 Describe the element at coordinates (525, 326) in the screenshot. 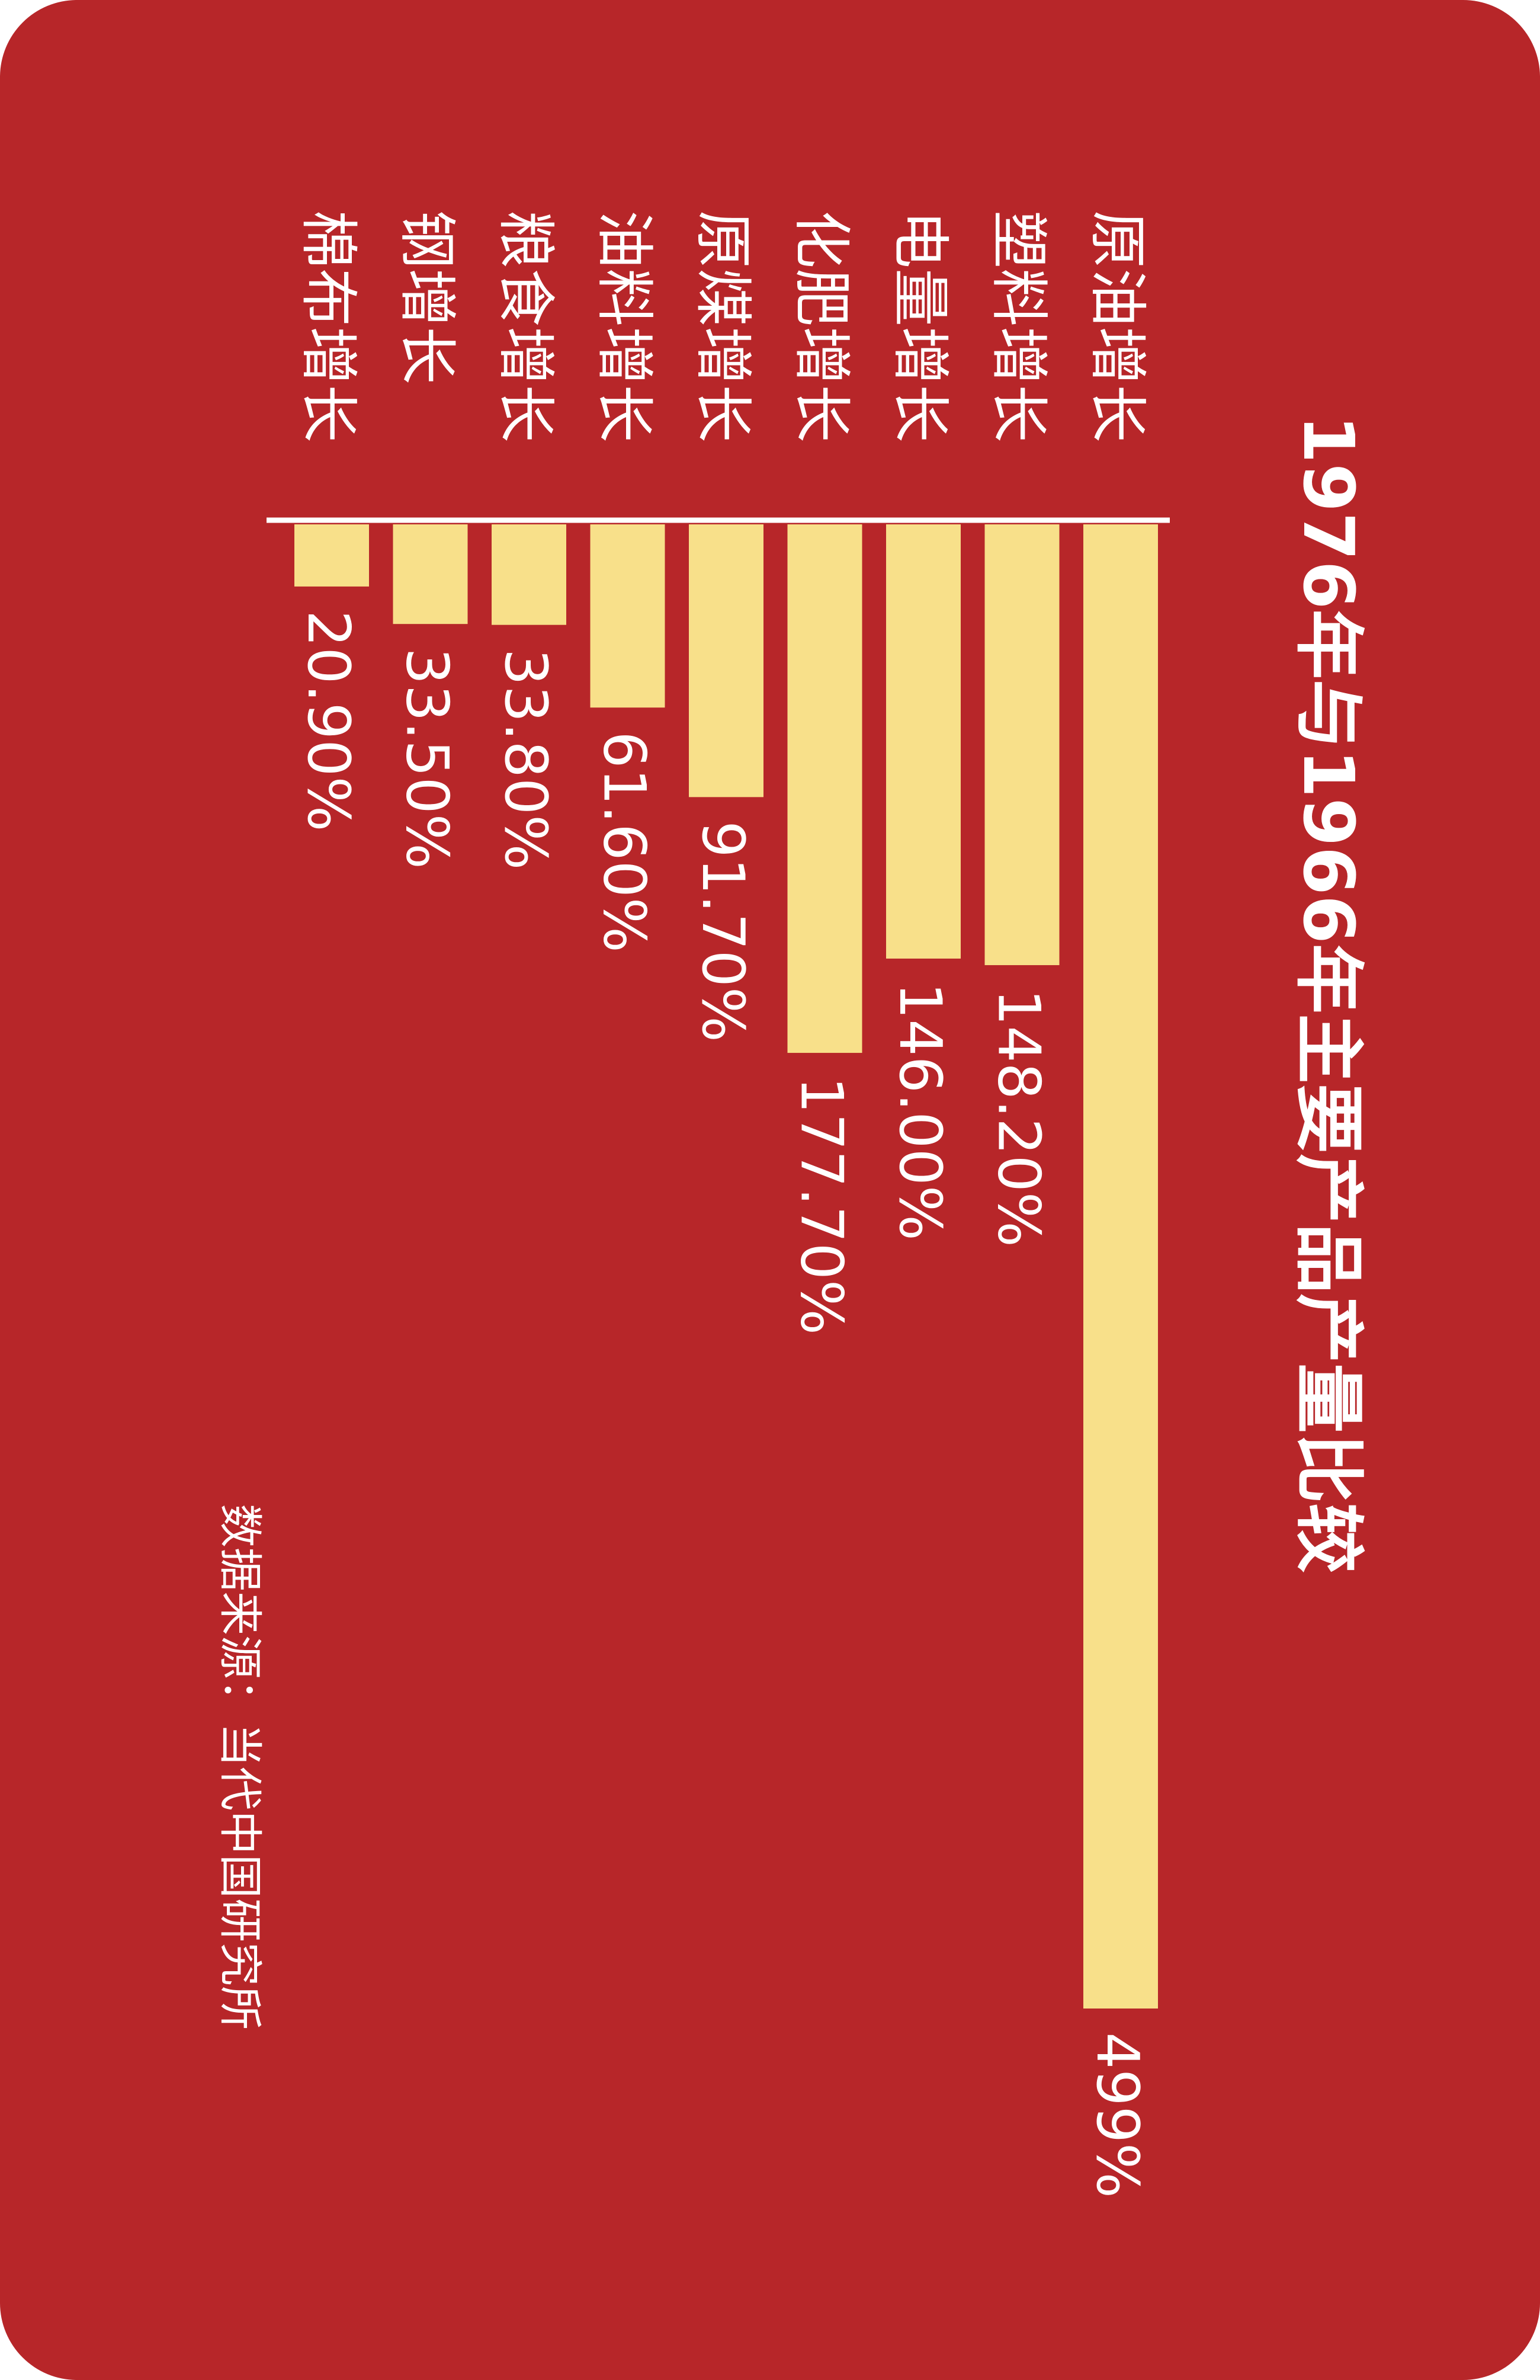

I see `category-label: 粮食增长` at that location.